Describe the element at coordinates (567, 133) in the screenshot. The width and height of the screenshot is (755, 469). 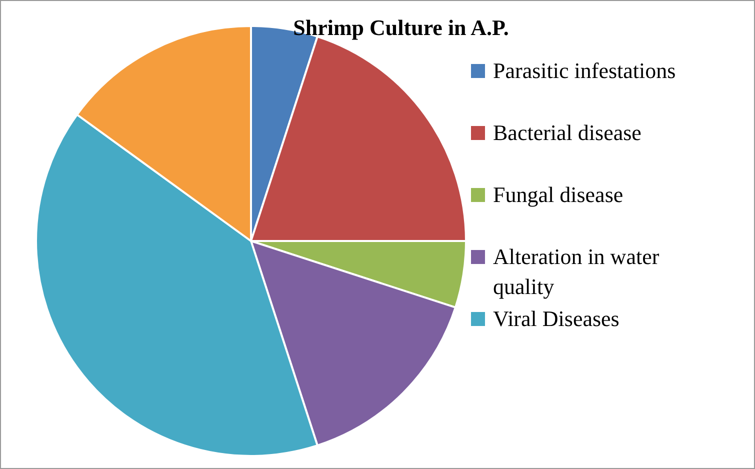
I see `legend-label: Bacterial disease` at that location.